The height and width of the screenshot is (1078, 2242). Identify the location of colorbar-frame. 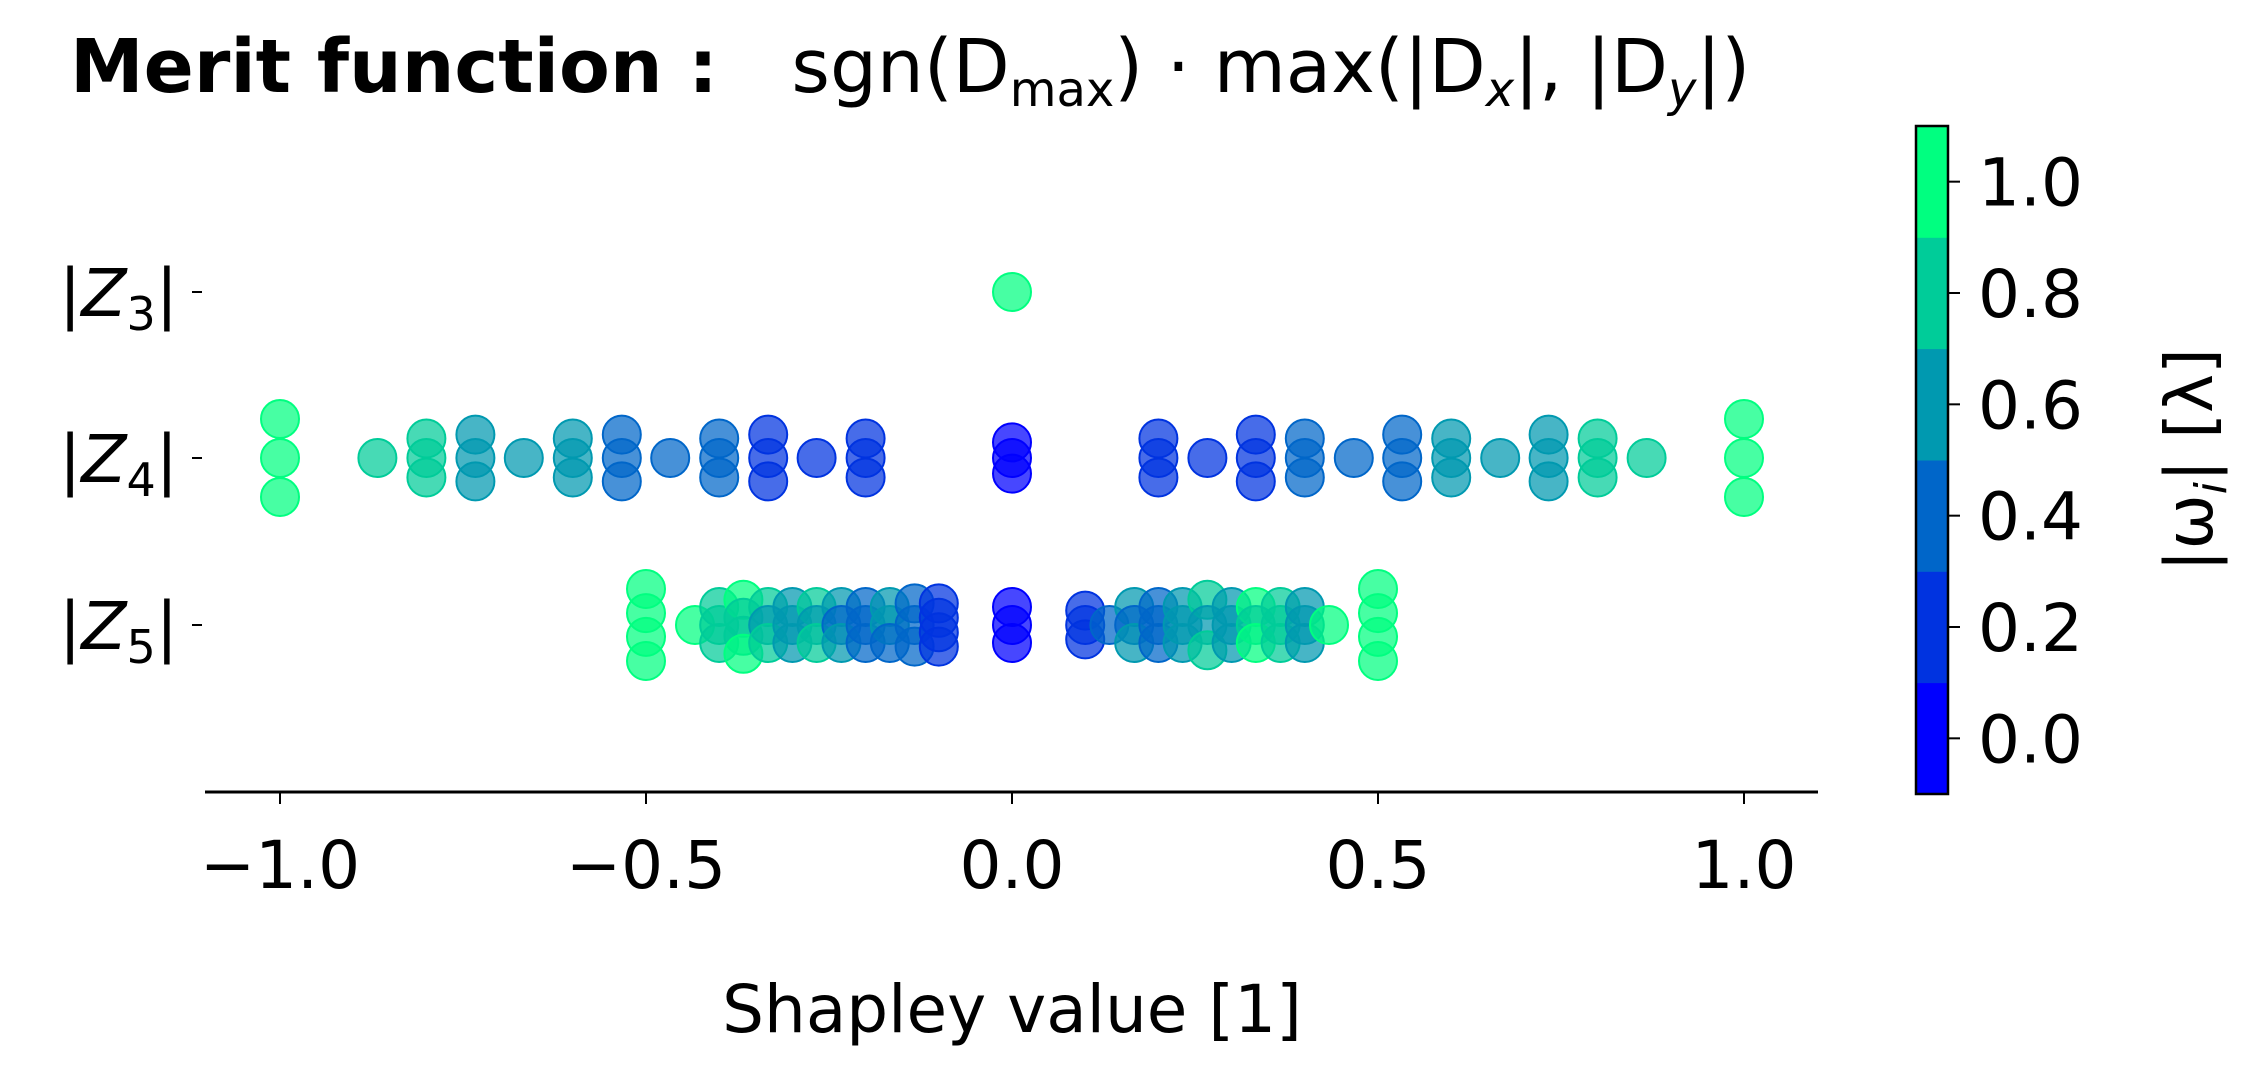
(1932, 460).